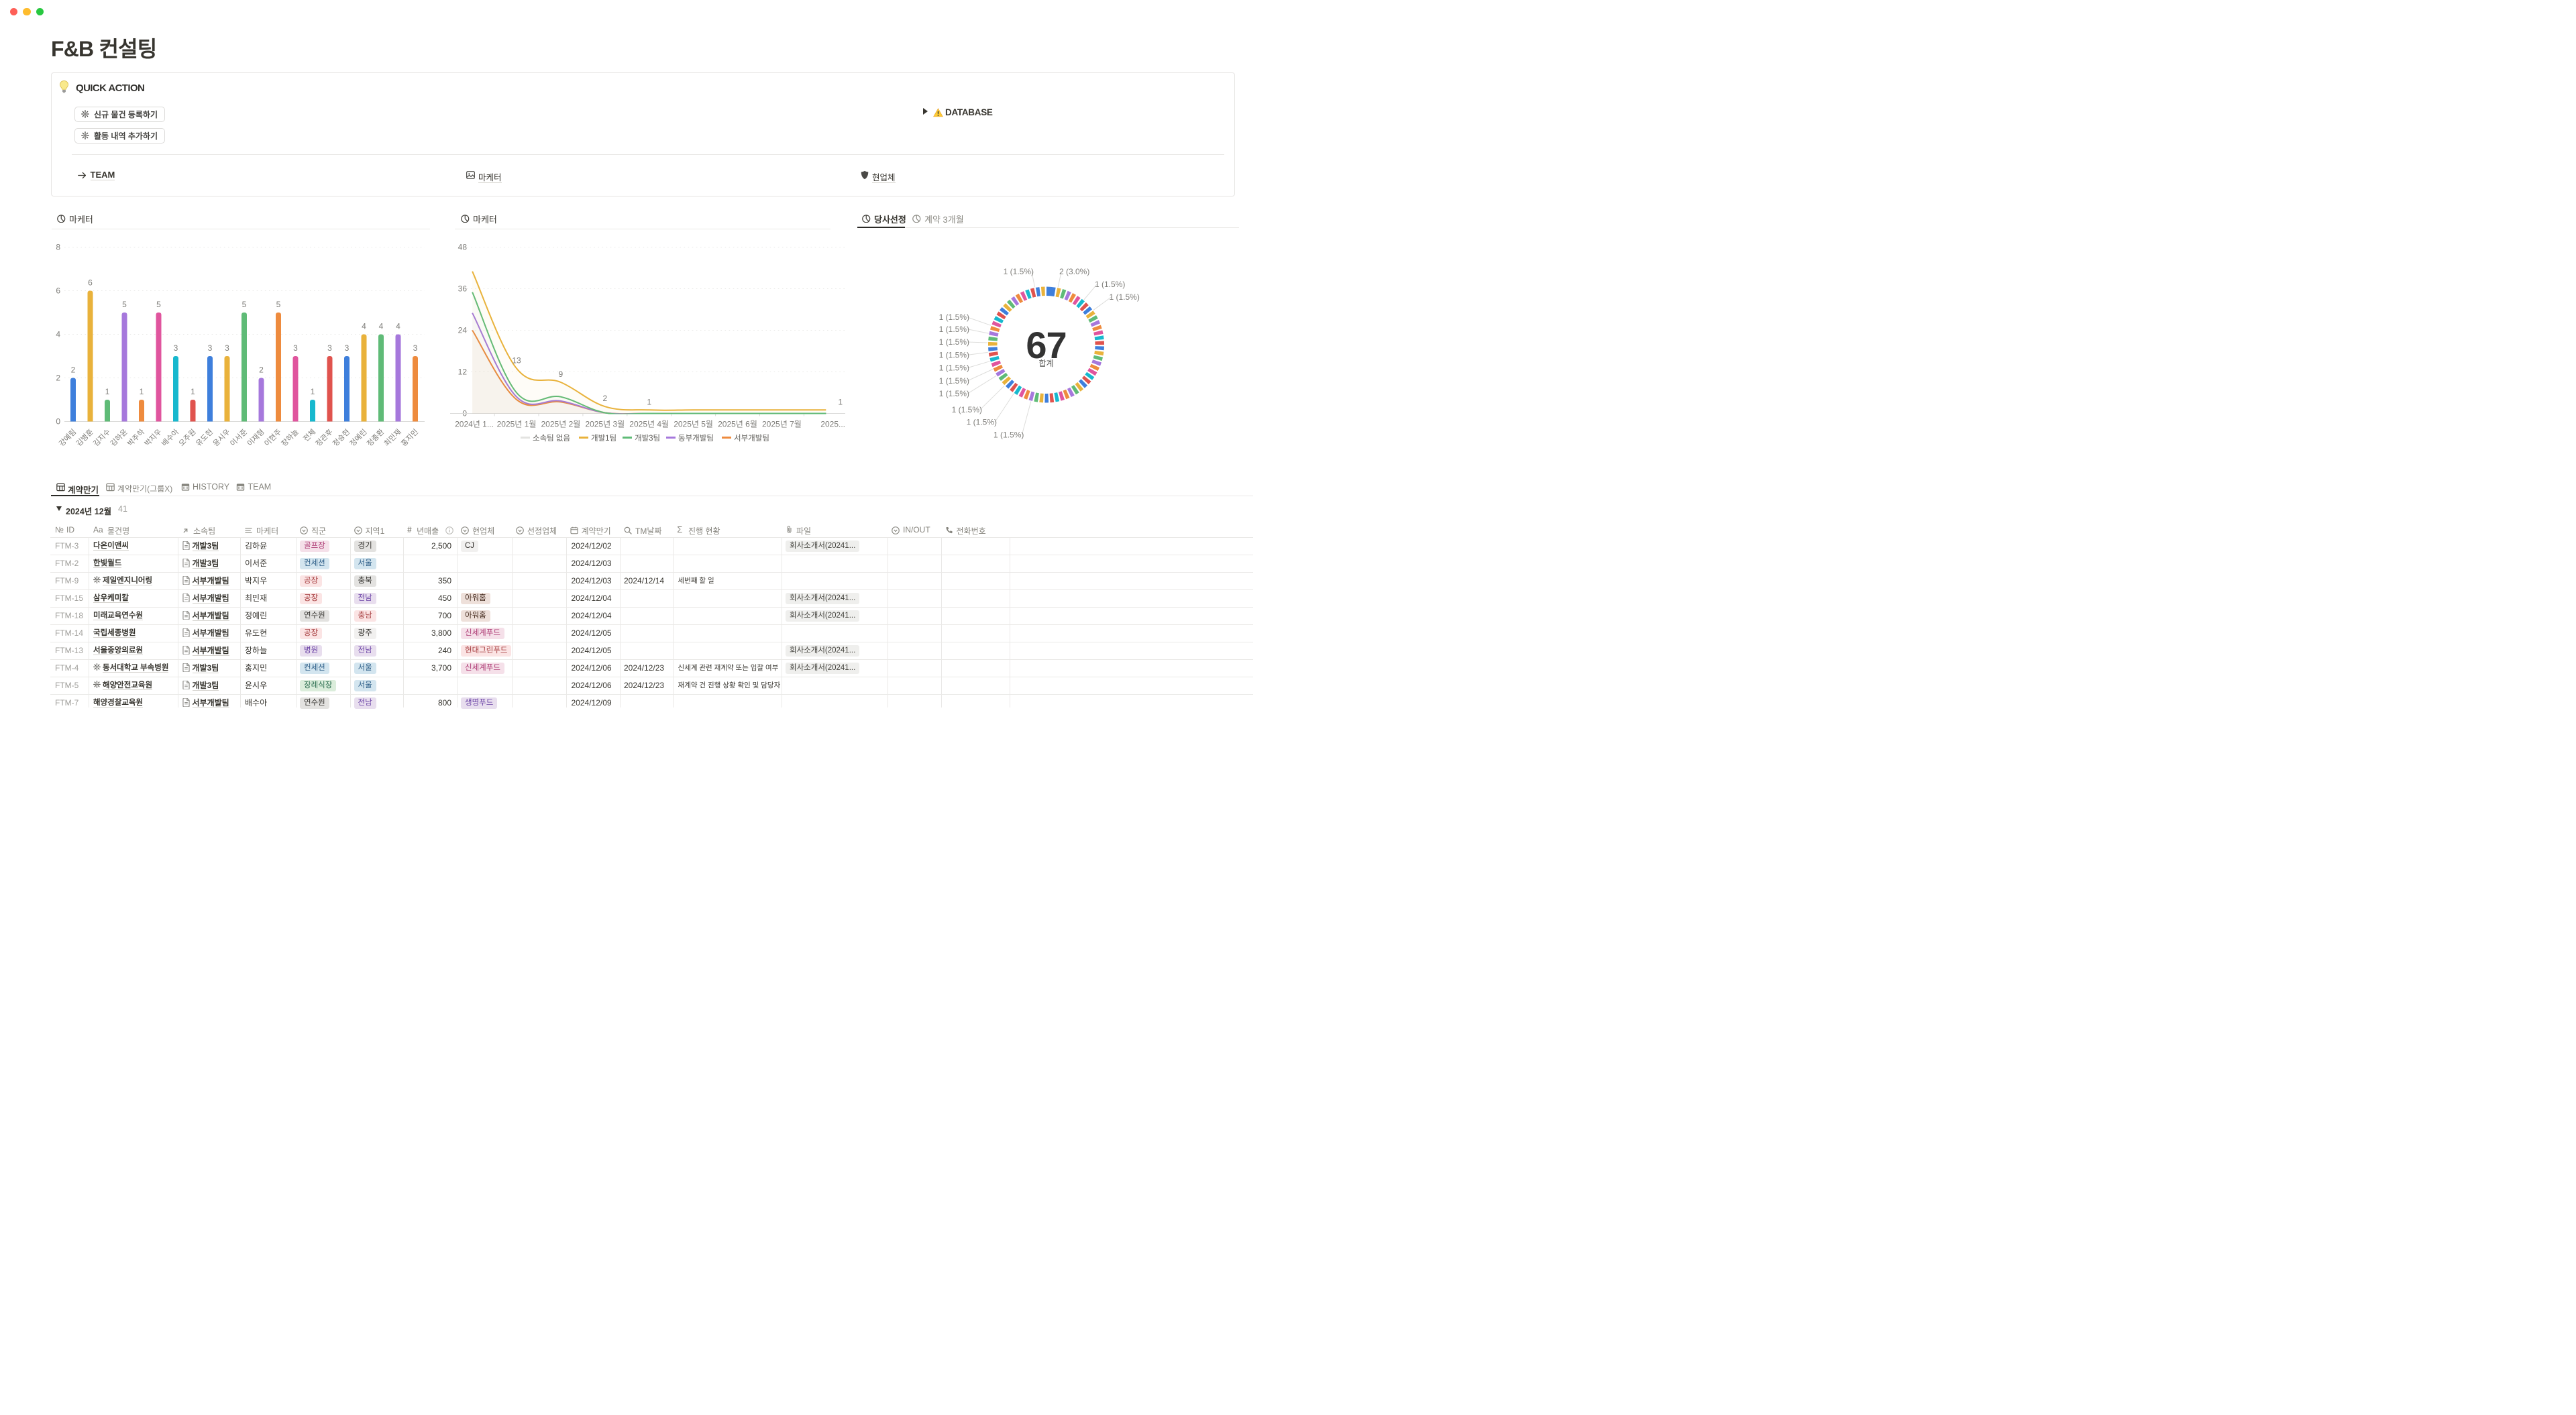 Image resolution: width=2576 pixels, height=1415 pixels. Describe the element at coordinates (58, 422) in the screenshot. I see `svg-text: 0` at that location.